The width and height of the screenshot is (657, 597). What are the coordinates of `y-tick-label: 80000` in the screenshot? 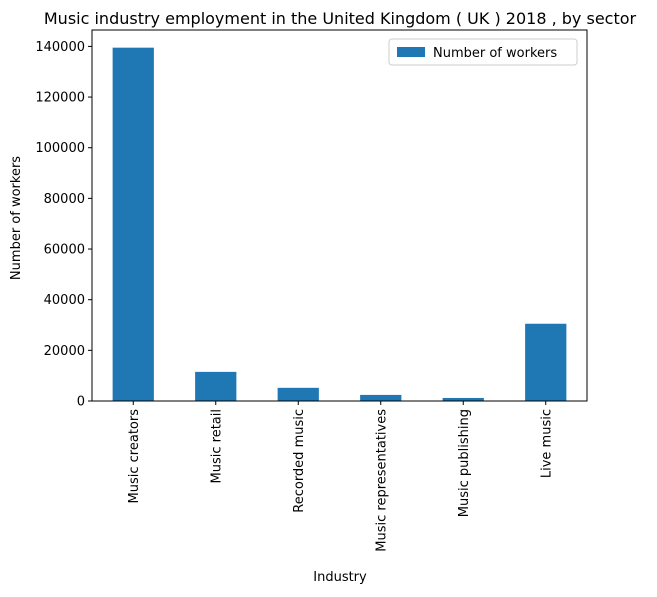 It's located at (64, 199).